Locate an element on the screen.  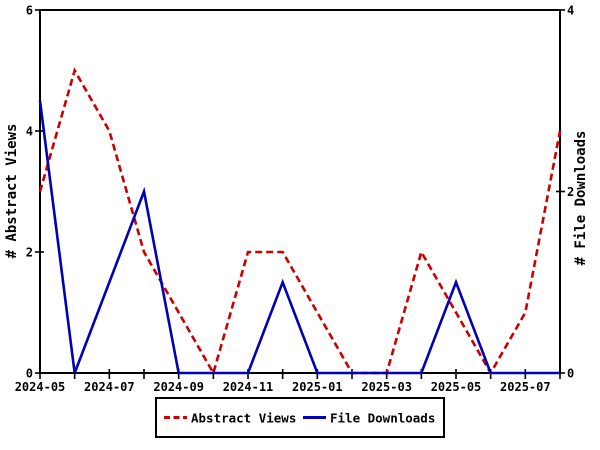
legend-label-file-downloads: File Downloads is located at coordinates (382, 418).